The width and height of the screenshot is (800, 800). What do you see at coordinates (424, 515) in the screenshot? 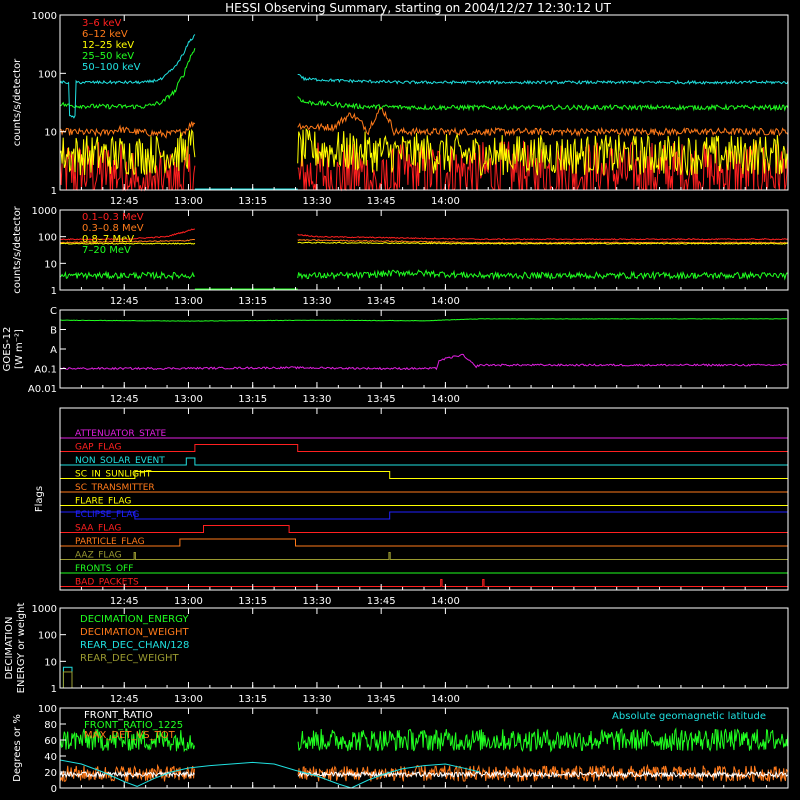
I see `flag-line-eclipse_flag` at bounding box center [424, 515].